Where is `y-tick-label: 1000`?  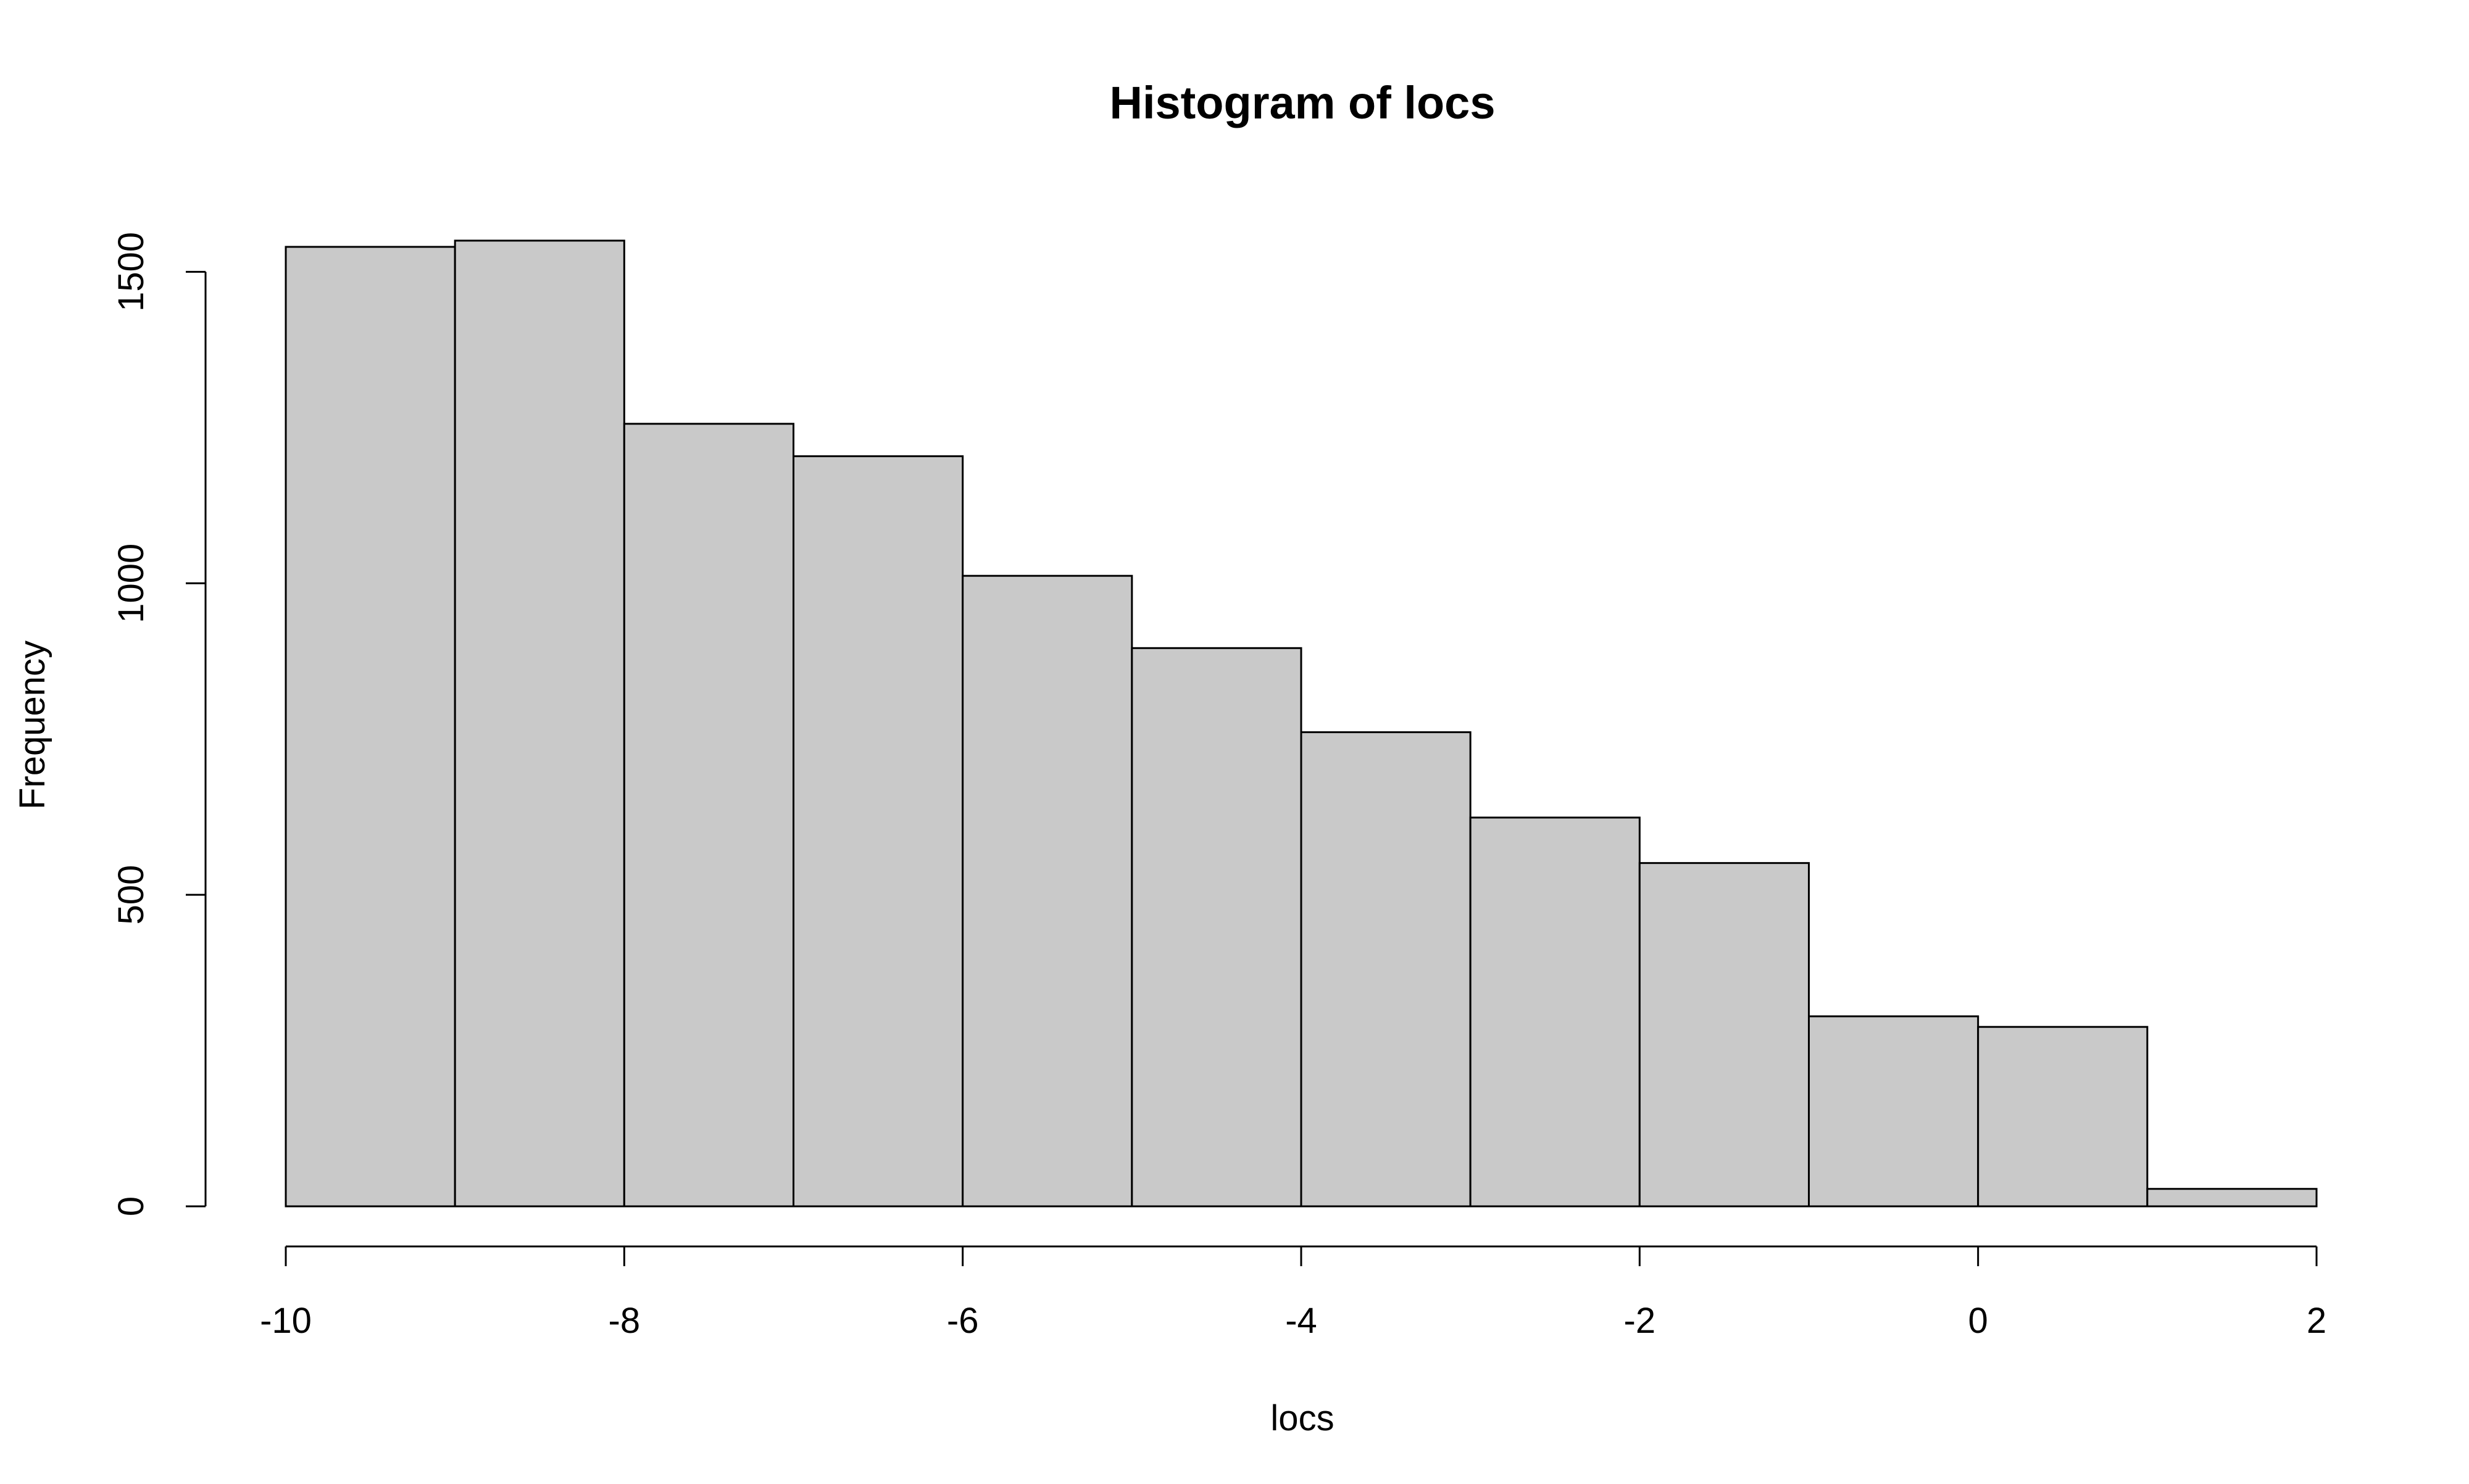 y-tick-label: 1000 is located at coordinates (131, 583).